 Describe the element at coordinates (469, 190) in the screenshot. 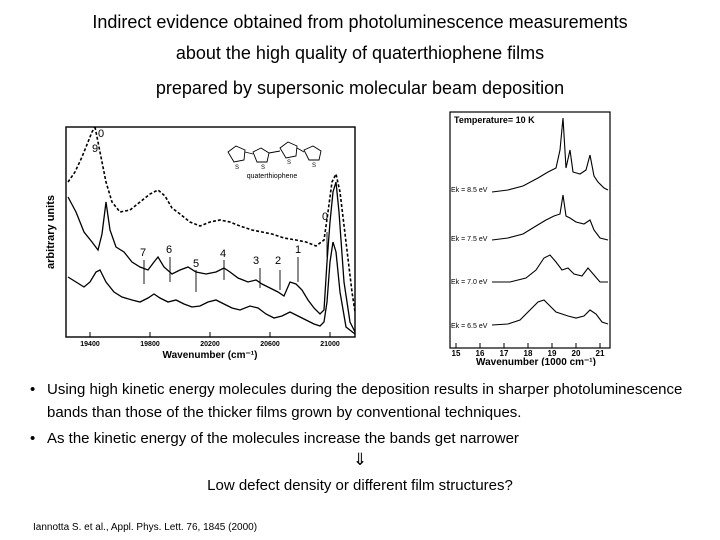

I see `curve-label: Ek = 8.5 eV` at that location.